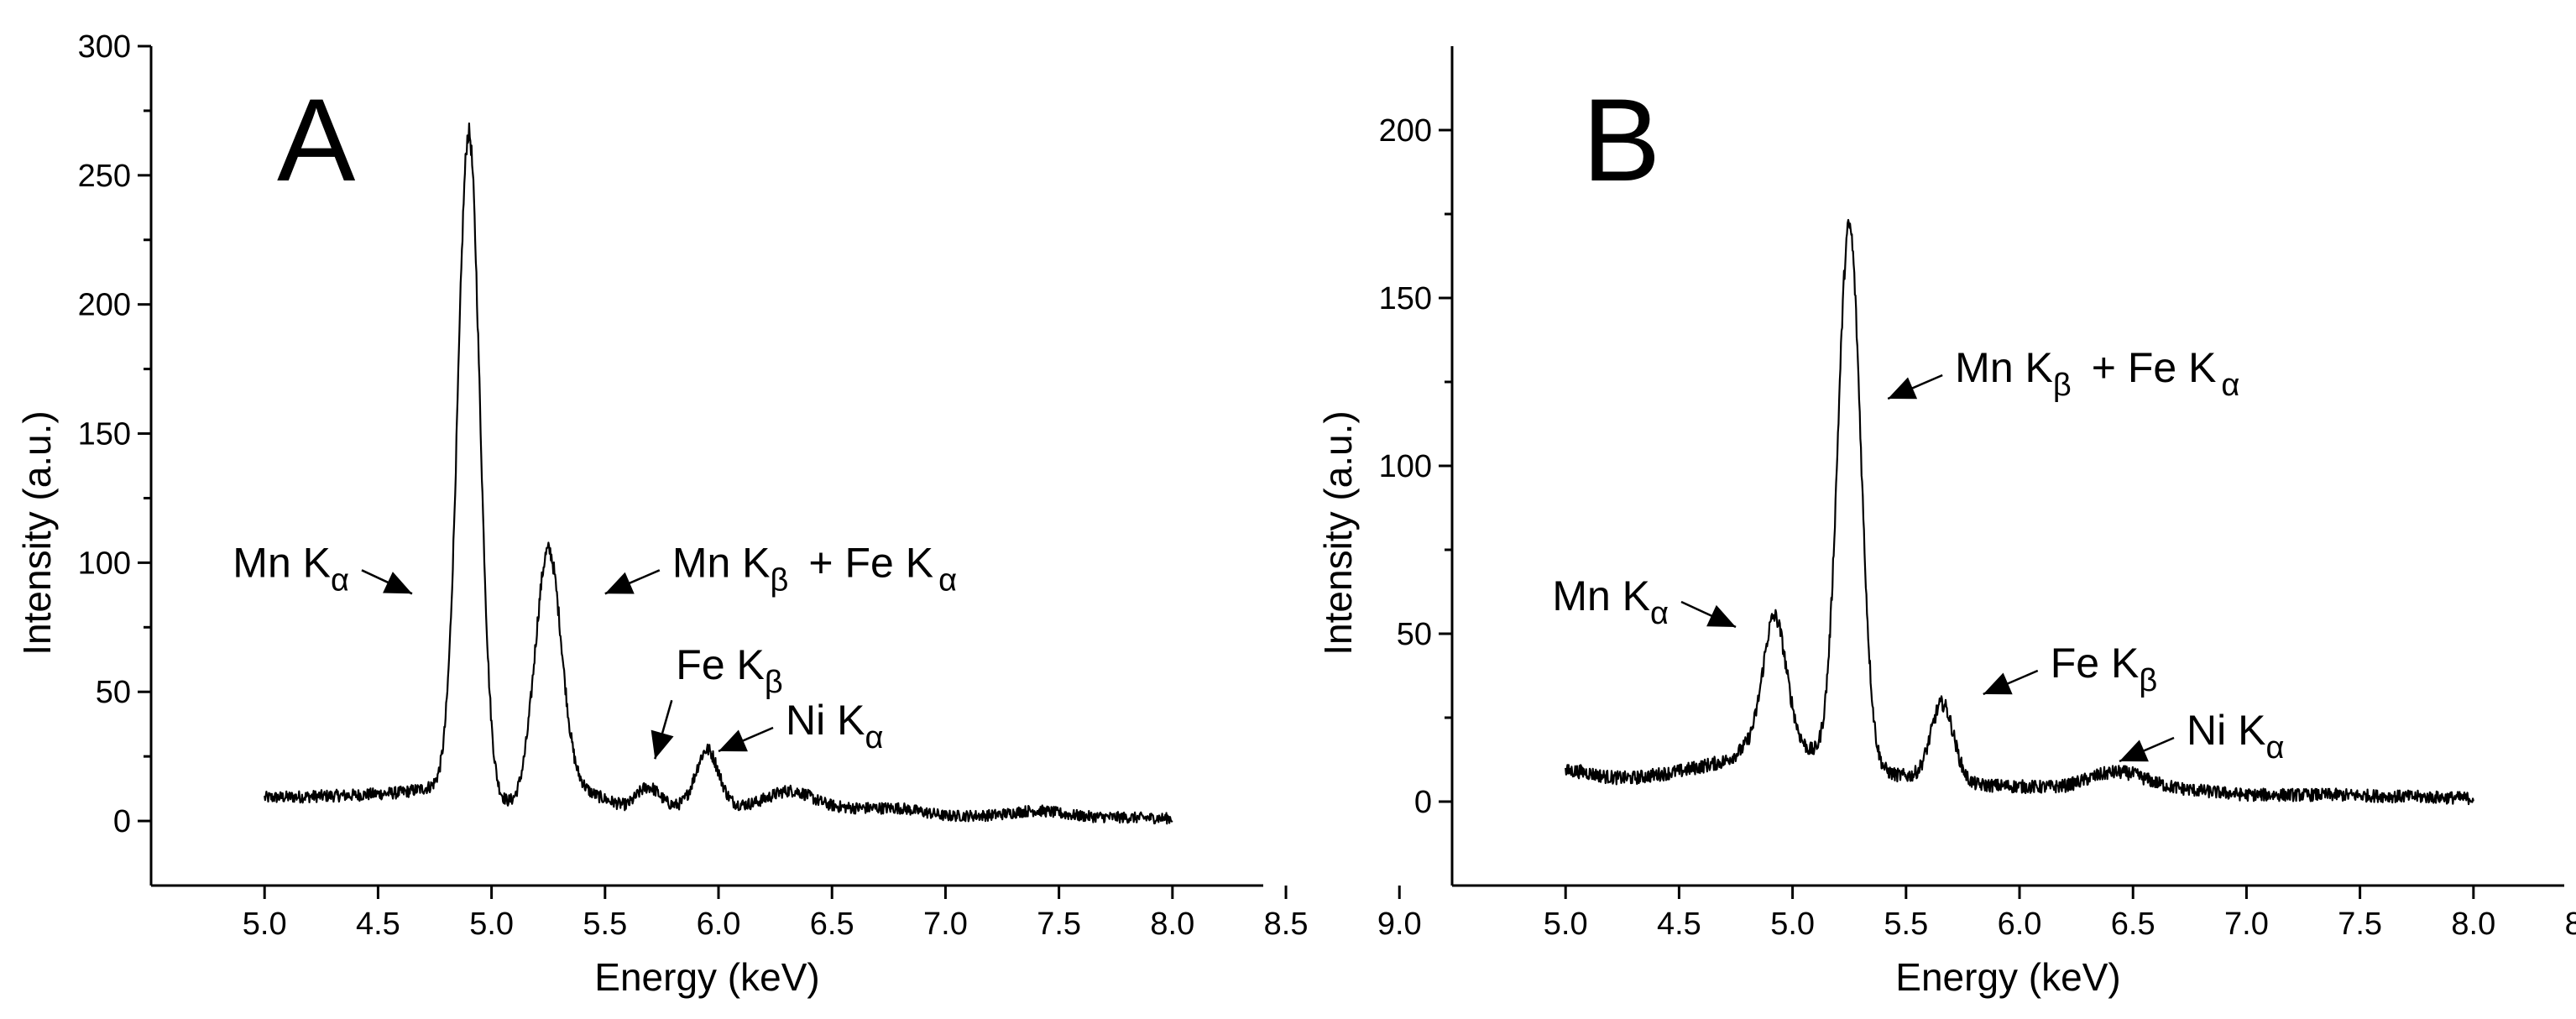  What do you see at coordinates (104, 176) in the screenshot?
I see `y-tick-label: 250` at bounding box center [104, 176].